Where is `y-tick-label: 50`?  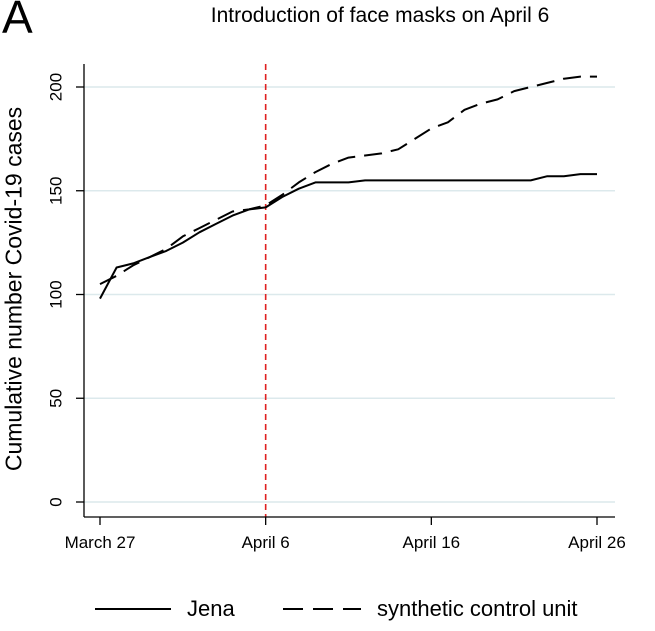
y-tick-label: 50 is located at coordinates (55, 398).